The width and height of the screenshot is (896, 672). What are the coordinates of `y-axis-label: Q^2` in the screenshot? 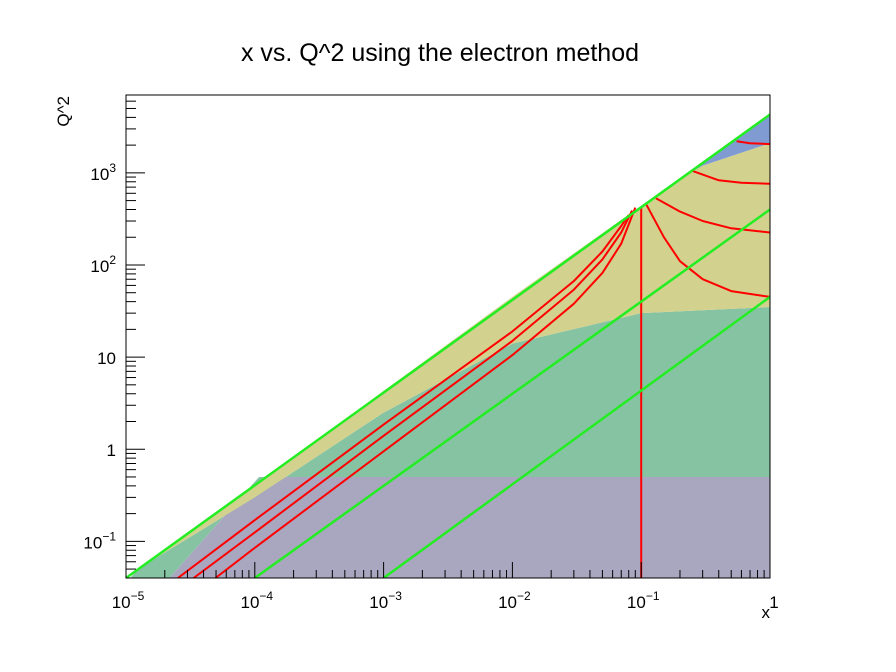 It's located at (63, 111).